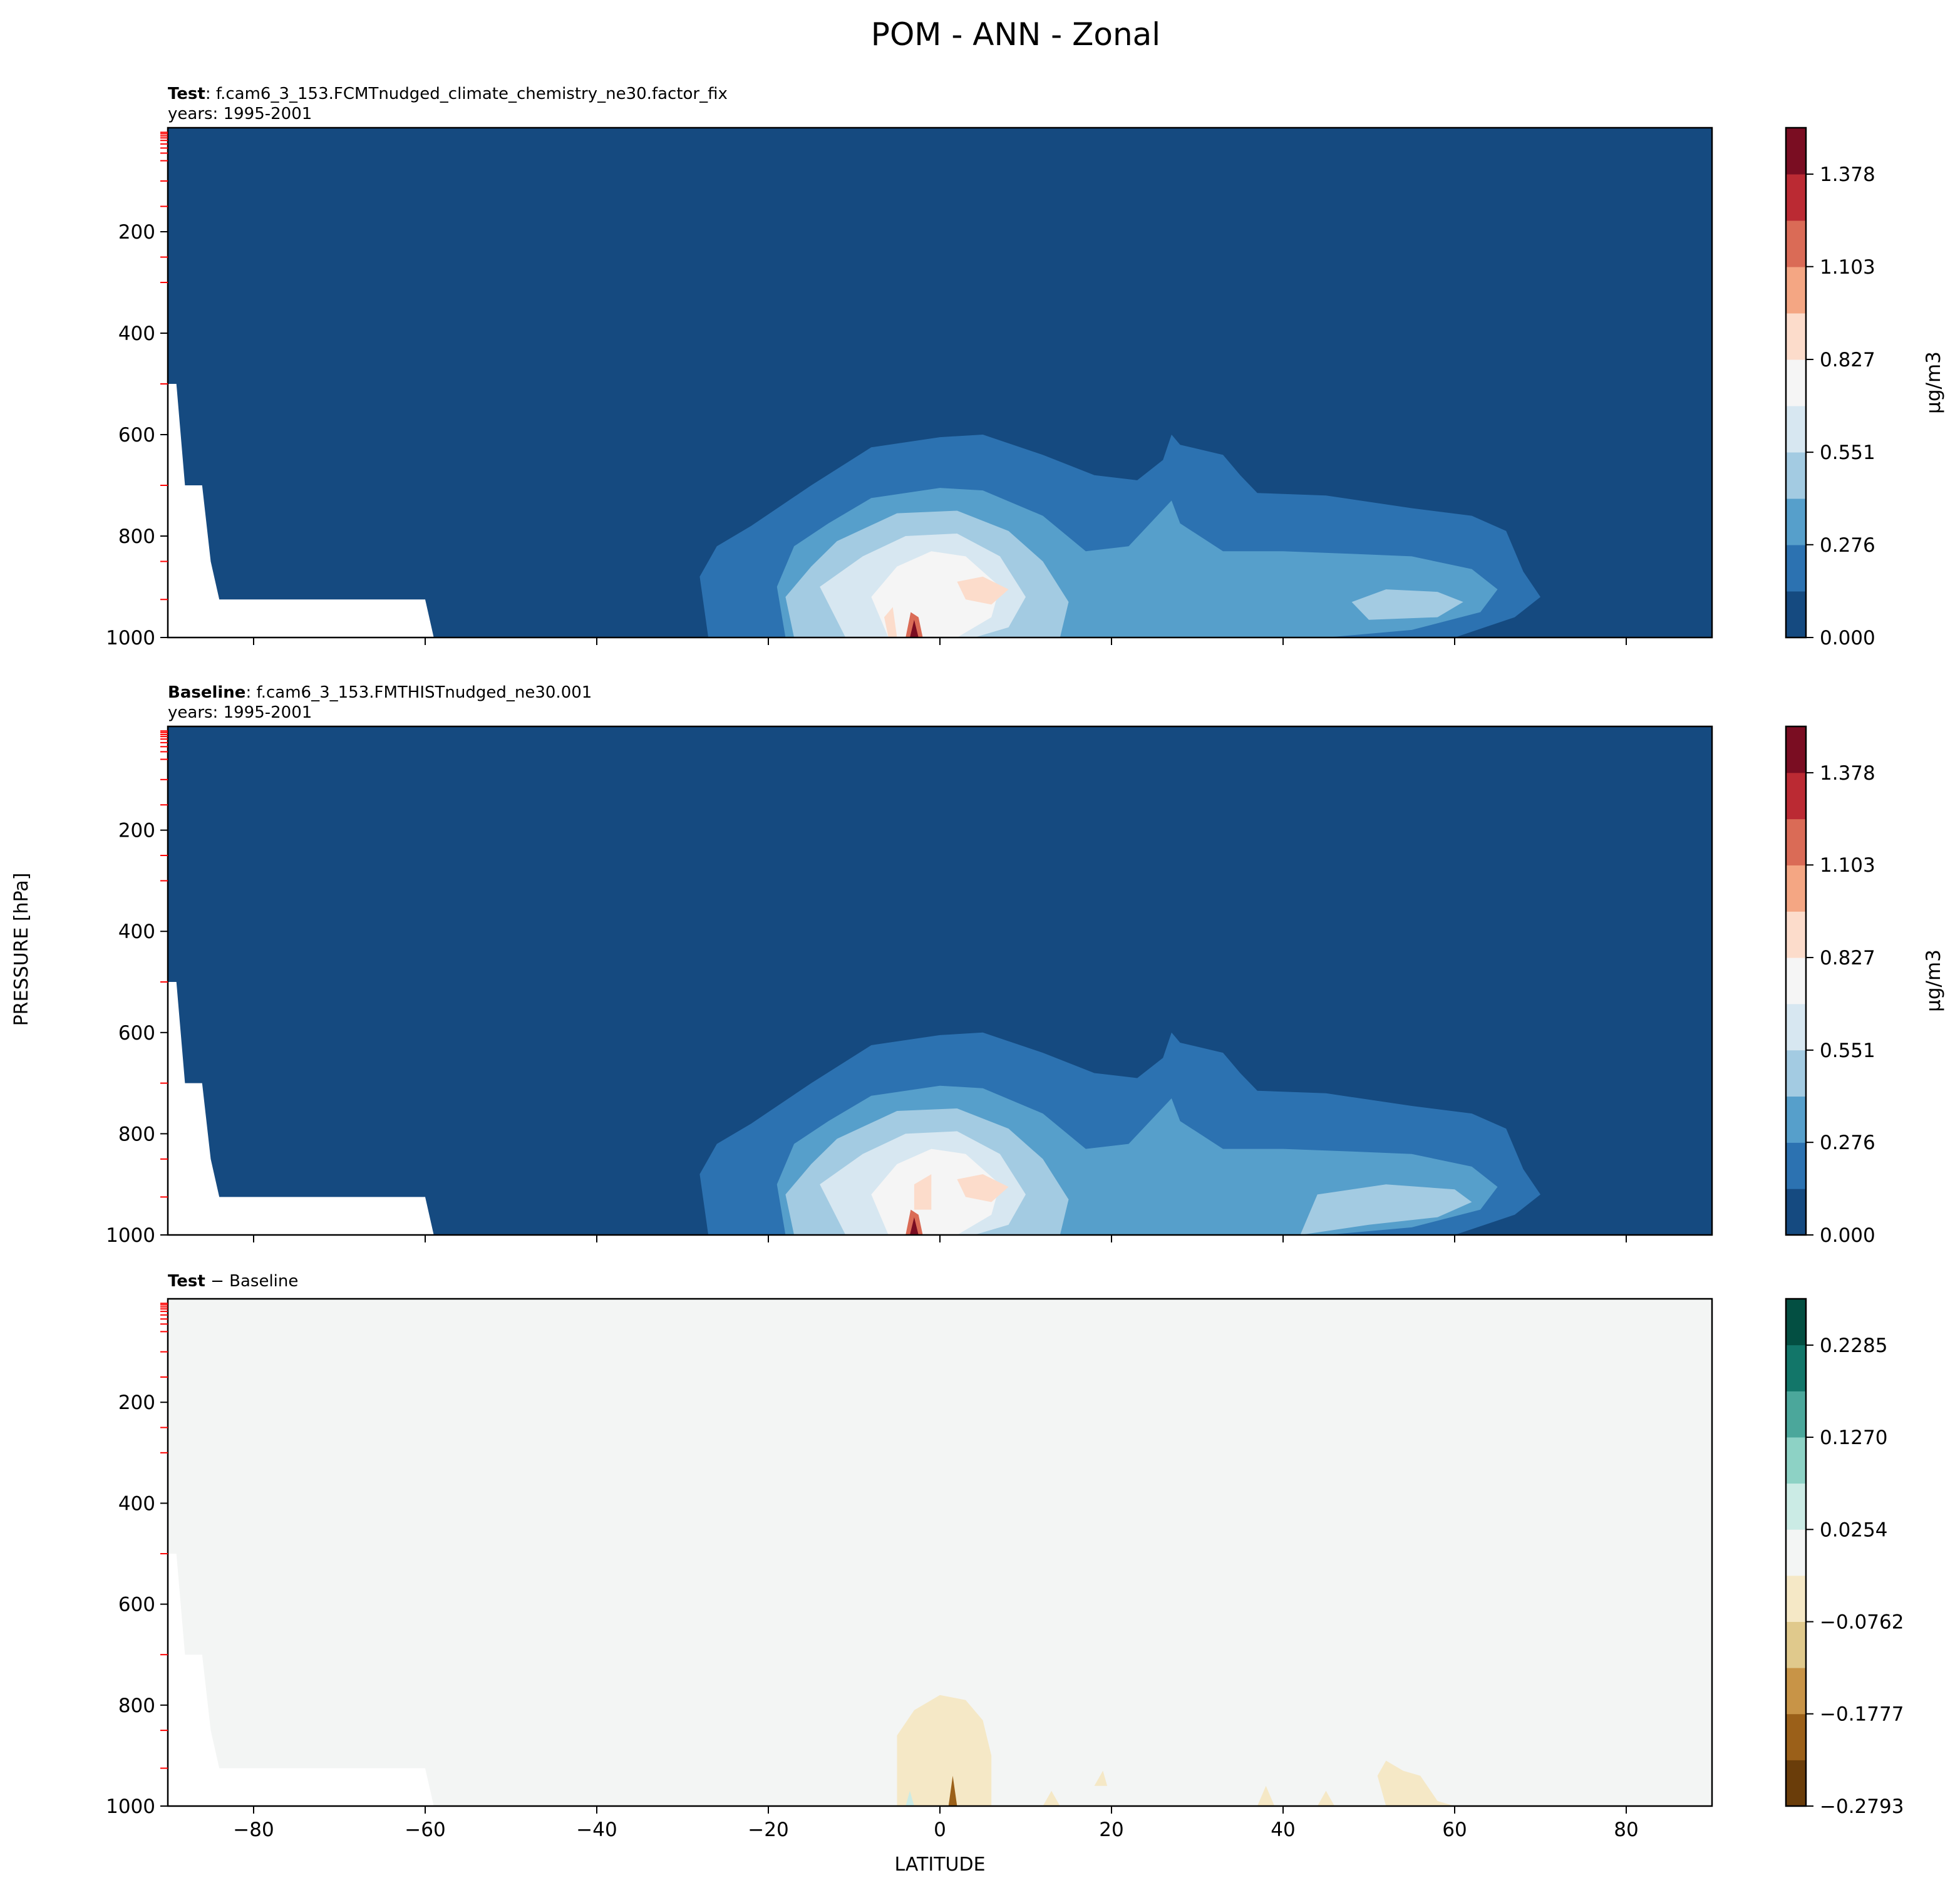 This screenshot has width=1960, height=1900. What do you see at coordinates (1854, 1346) in the screenshot?
I see `colorbar-tick-label: 0.2285` at bounding box center [1854, 1346].